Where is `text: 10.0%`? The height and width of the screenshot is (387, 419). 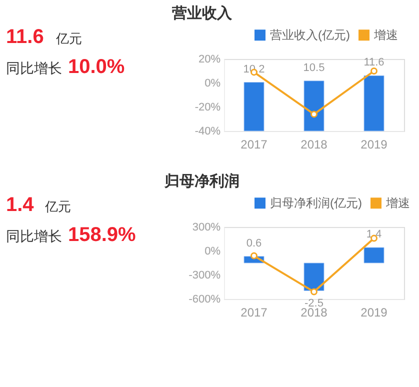
text: 10.0% is located at coordinates (96, 67).